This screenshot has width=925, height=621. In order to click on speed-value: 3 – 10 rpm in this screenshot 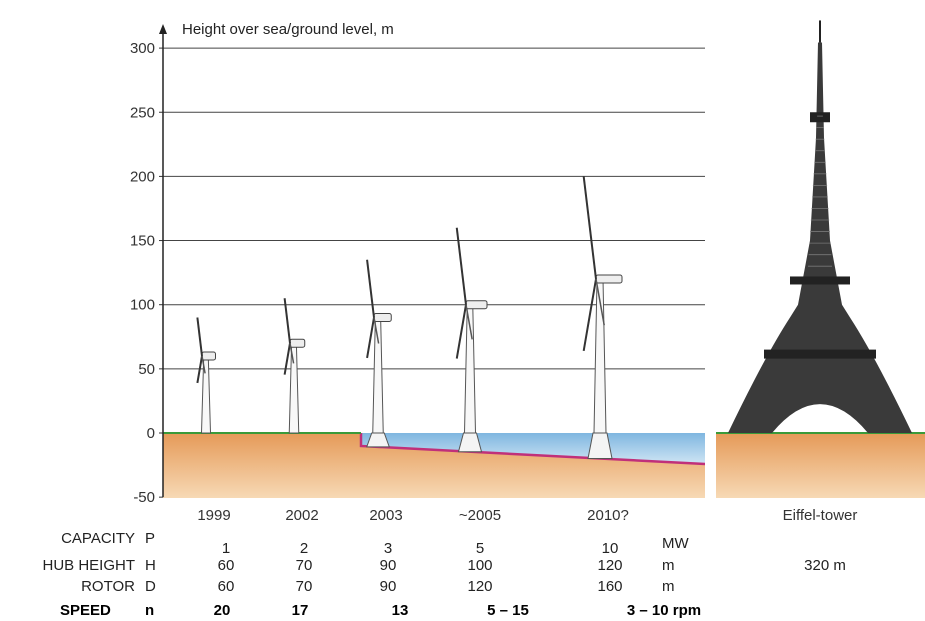, I will do `click(664, 610)`.